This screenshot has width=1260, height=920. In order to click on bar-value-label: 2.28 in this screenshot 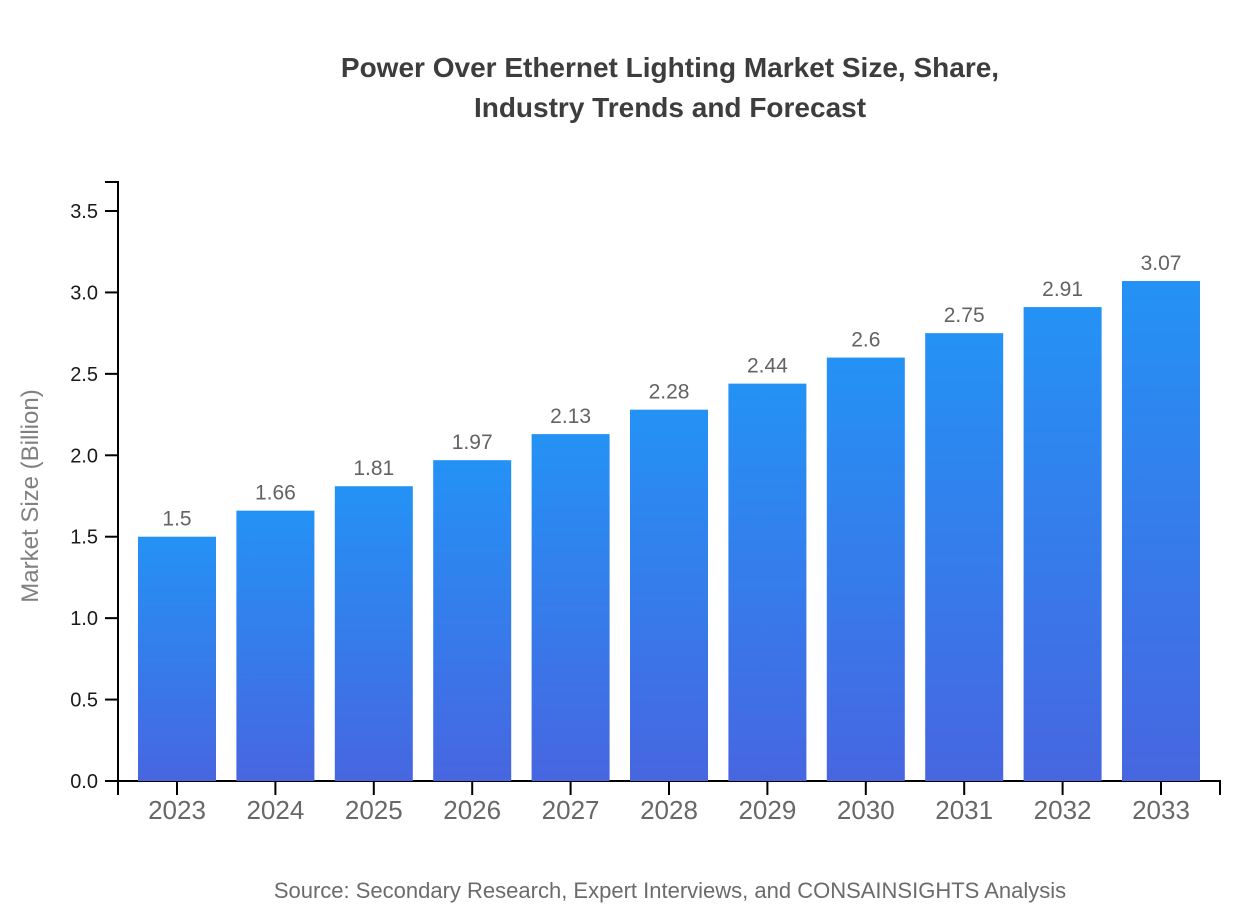, I will do `click(669, 392)`.